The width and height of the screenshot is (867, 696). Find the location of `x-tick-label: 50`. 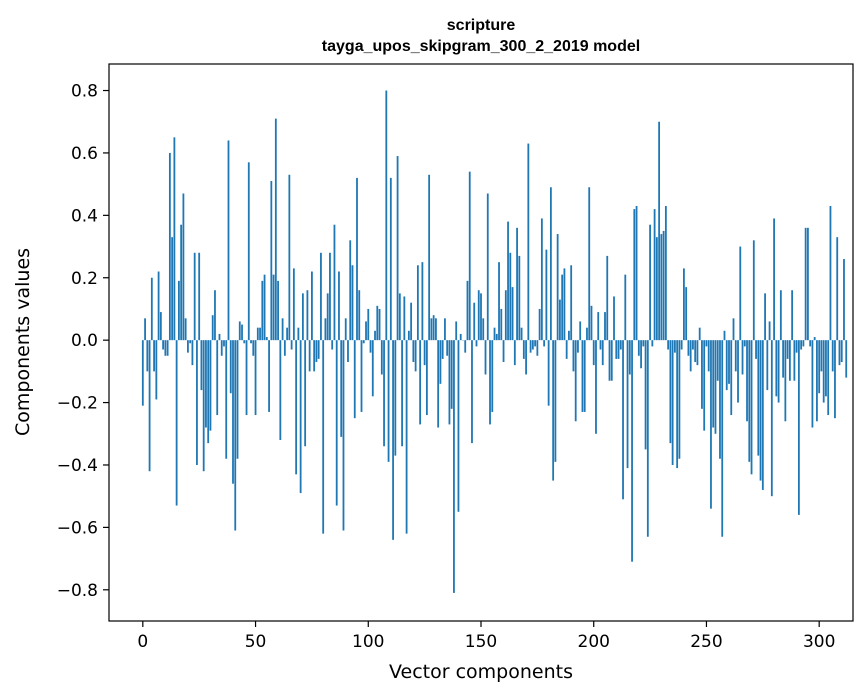

x-tick-label: 50 is located at coordinates (256, 642).